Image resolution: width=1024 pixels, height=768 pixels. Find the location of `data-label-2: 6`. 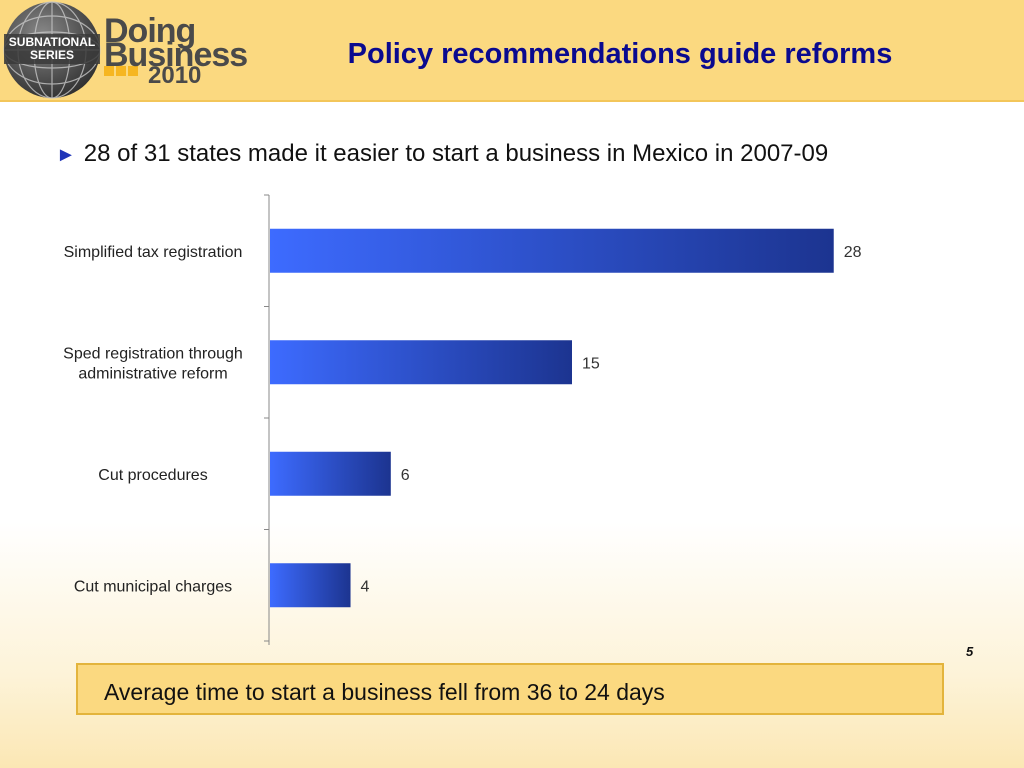

data-label-2: 6 is located at coordinates (405, 475).